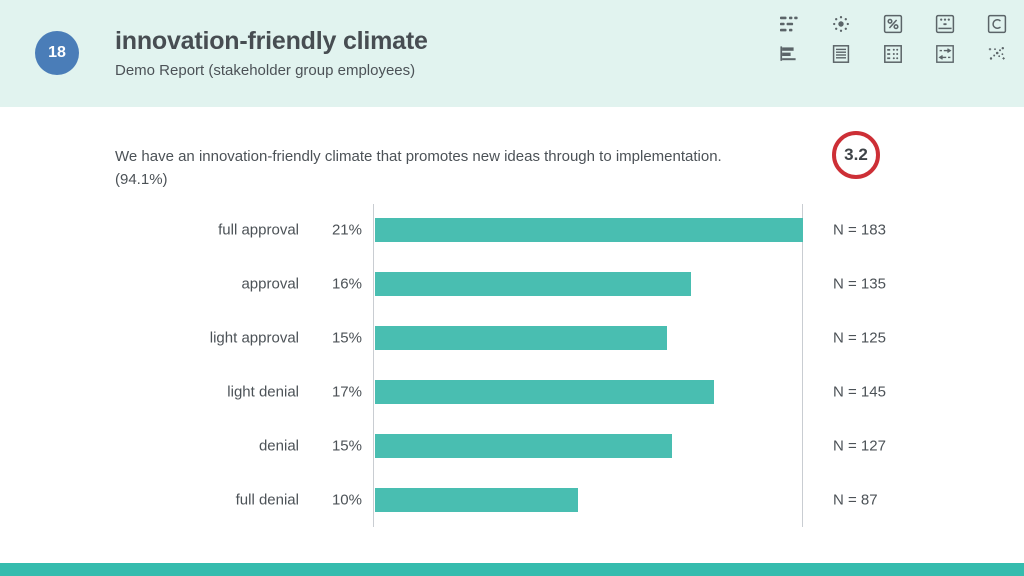  Describe the element at coordinates (346, 392) in the screenshot. I see `percent-label: 17%` at that location.